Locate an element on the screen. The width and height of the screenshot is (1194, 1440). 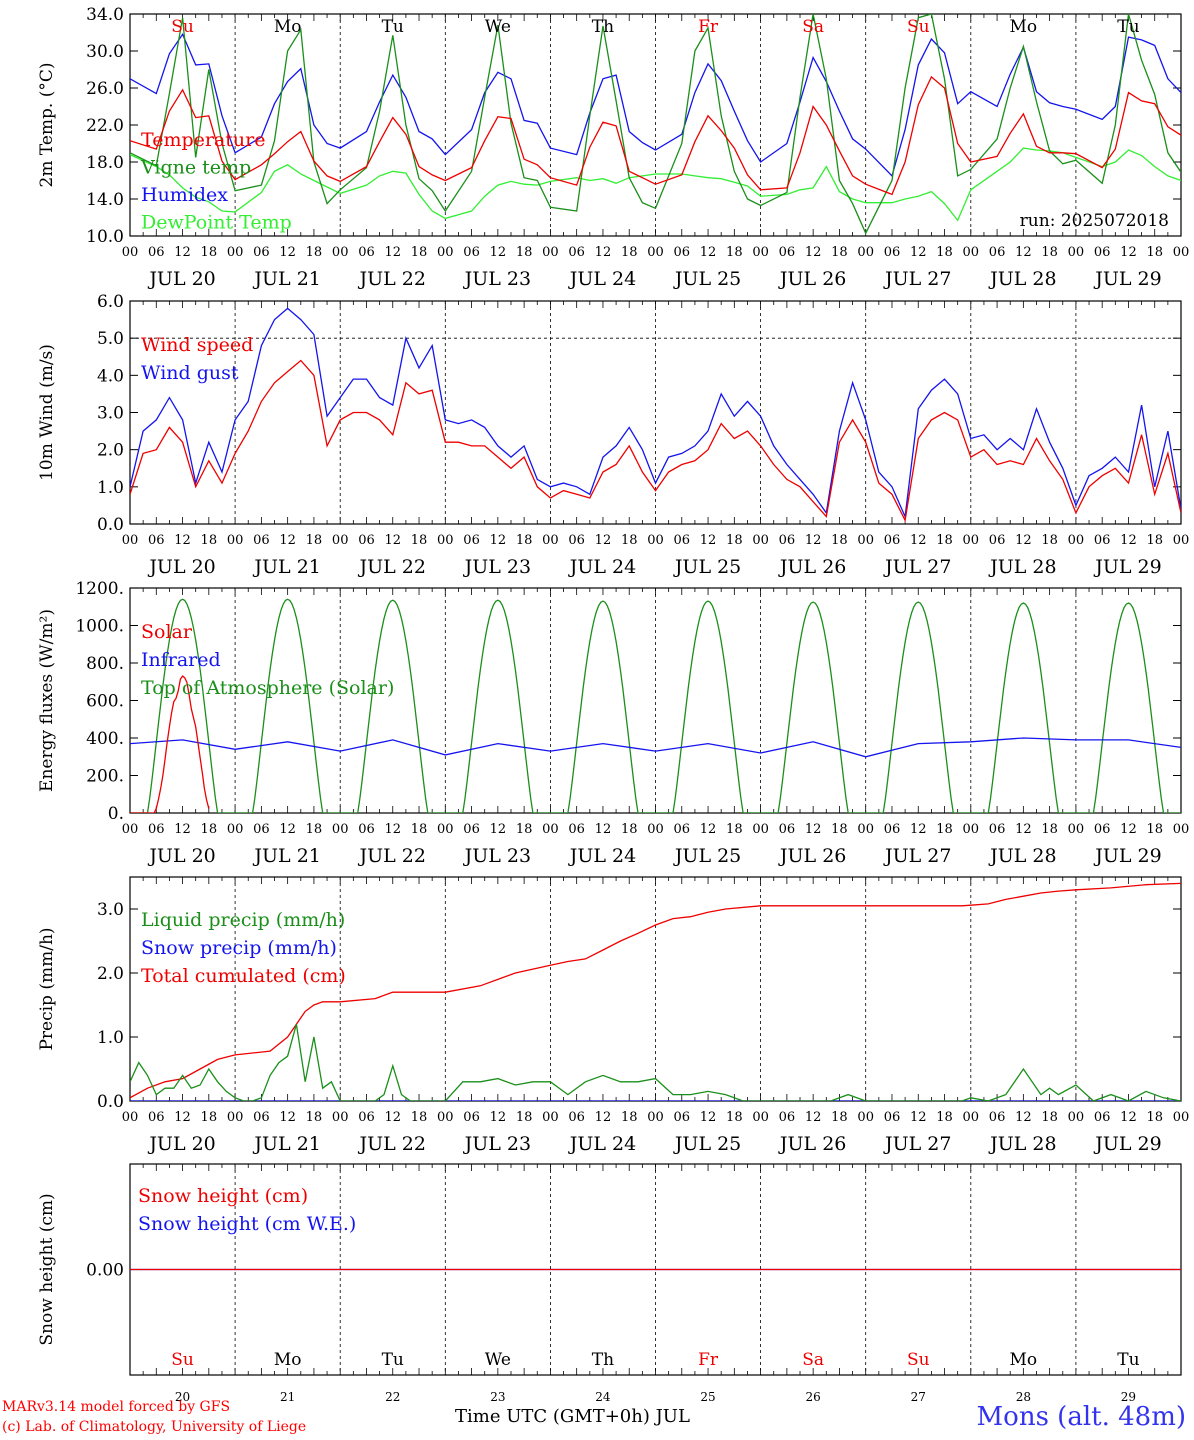
date-label: JUL 22 is located at coordinates (392, 856).